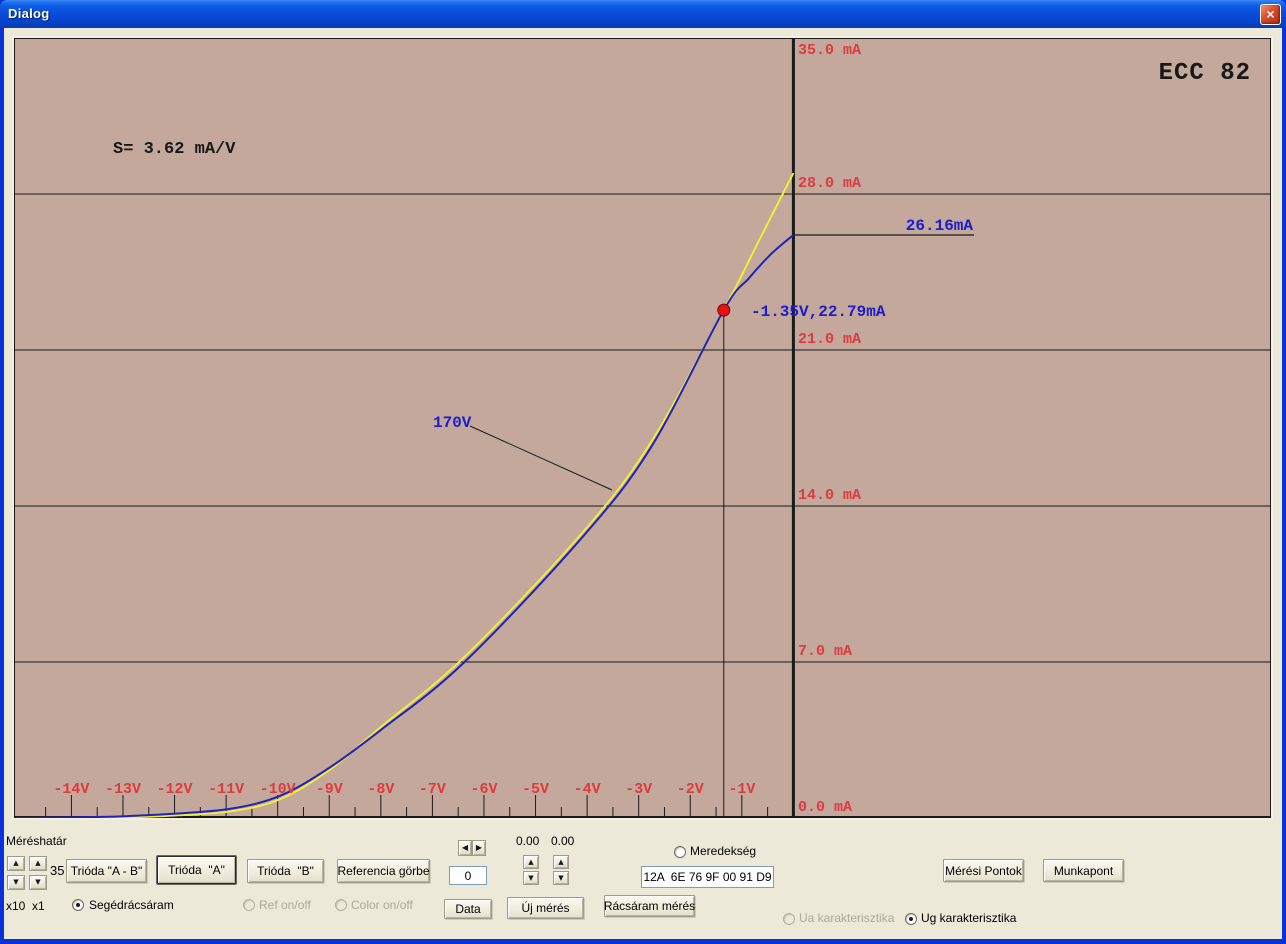 The height and width of the screenshot is (944, 1286). What do you see at coordinates (969, 918) in the screenshot?
I see `ug-karakterisztika-label: Ug karakterisztika` at bounding box center [969, 918].